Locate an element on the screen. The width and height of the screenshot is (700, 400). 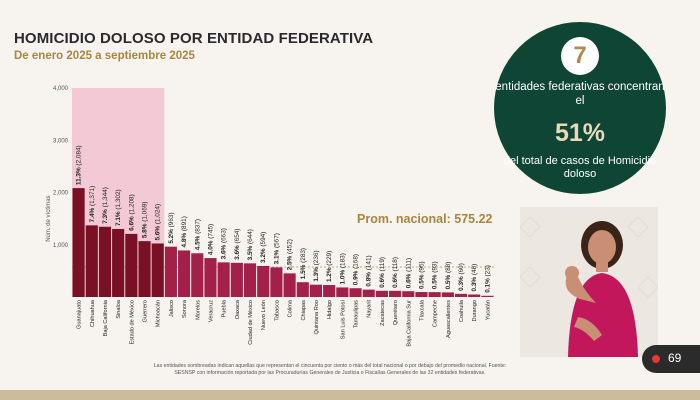
bar-value-label: 0.1% (23) is located at coordinates (487, 279).